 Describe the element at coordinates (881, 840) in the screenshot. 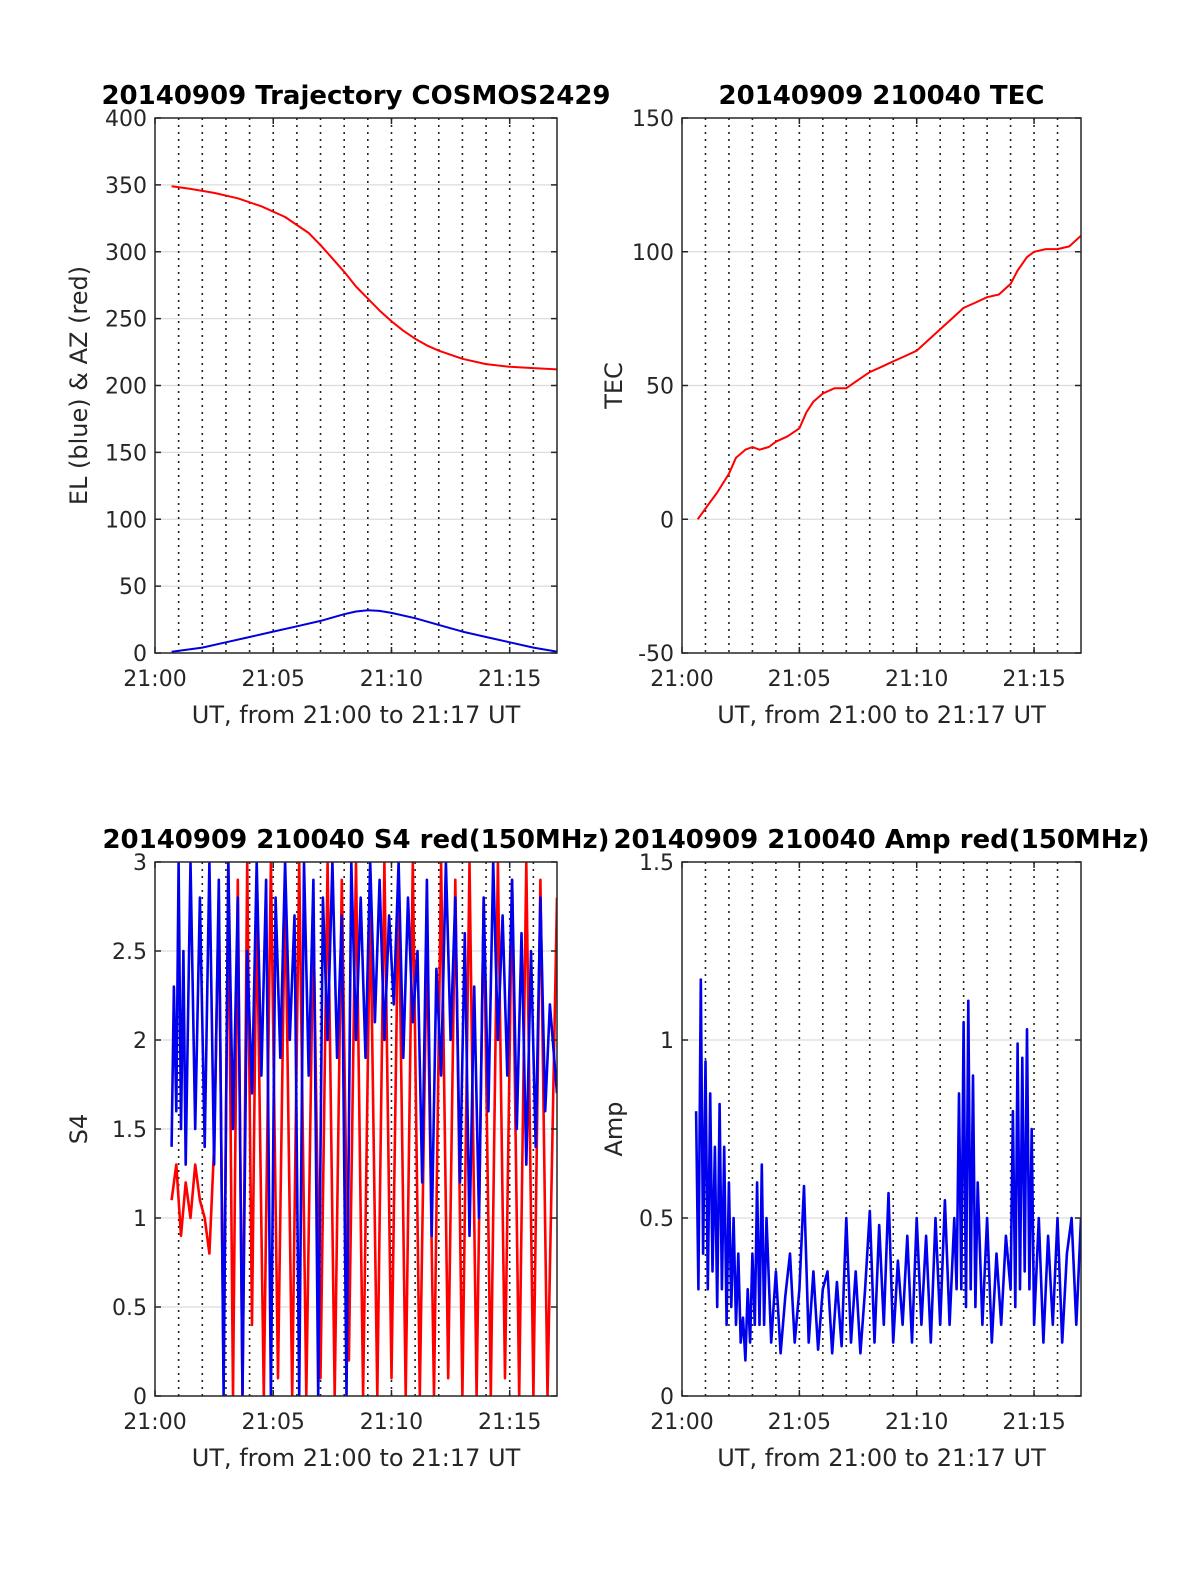

I see `chart-title: 20140909 210040 Amp red(150MHz)` at that location.